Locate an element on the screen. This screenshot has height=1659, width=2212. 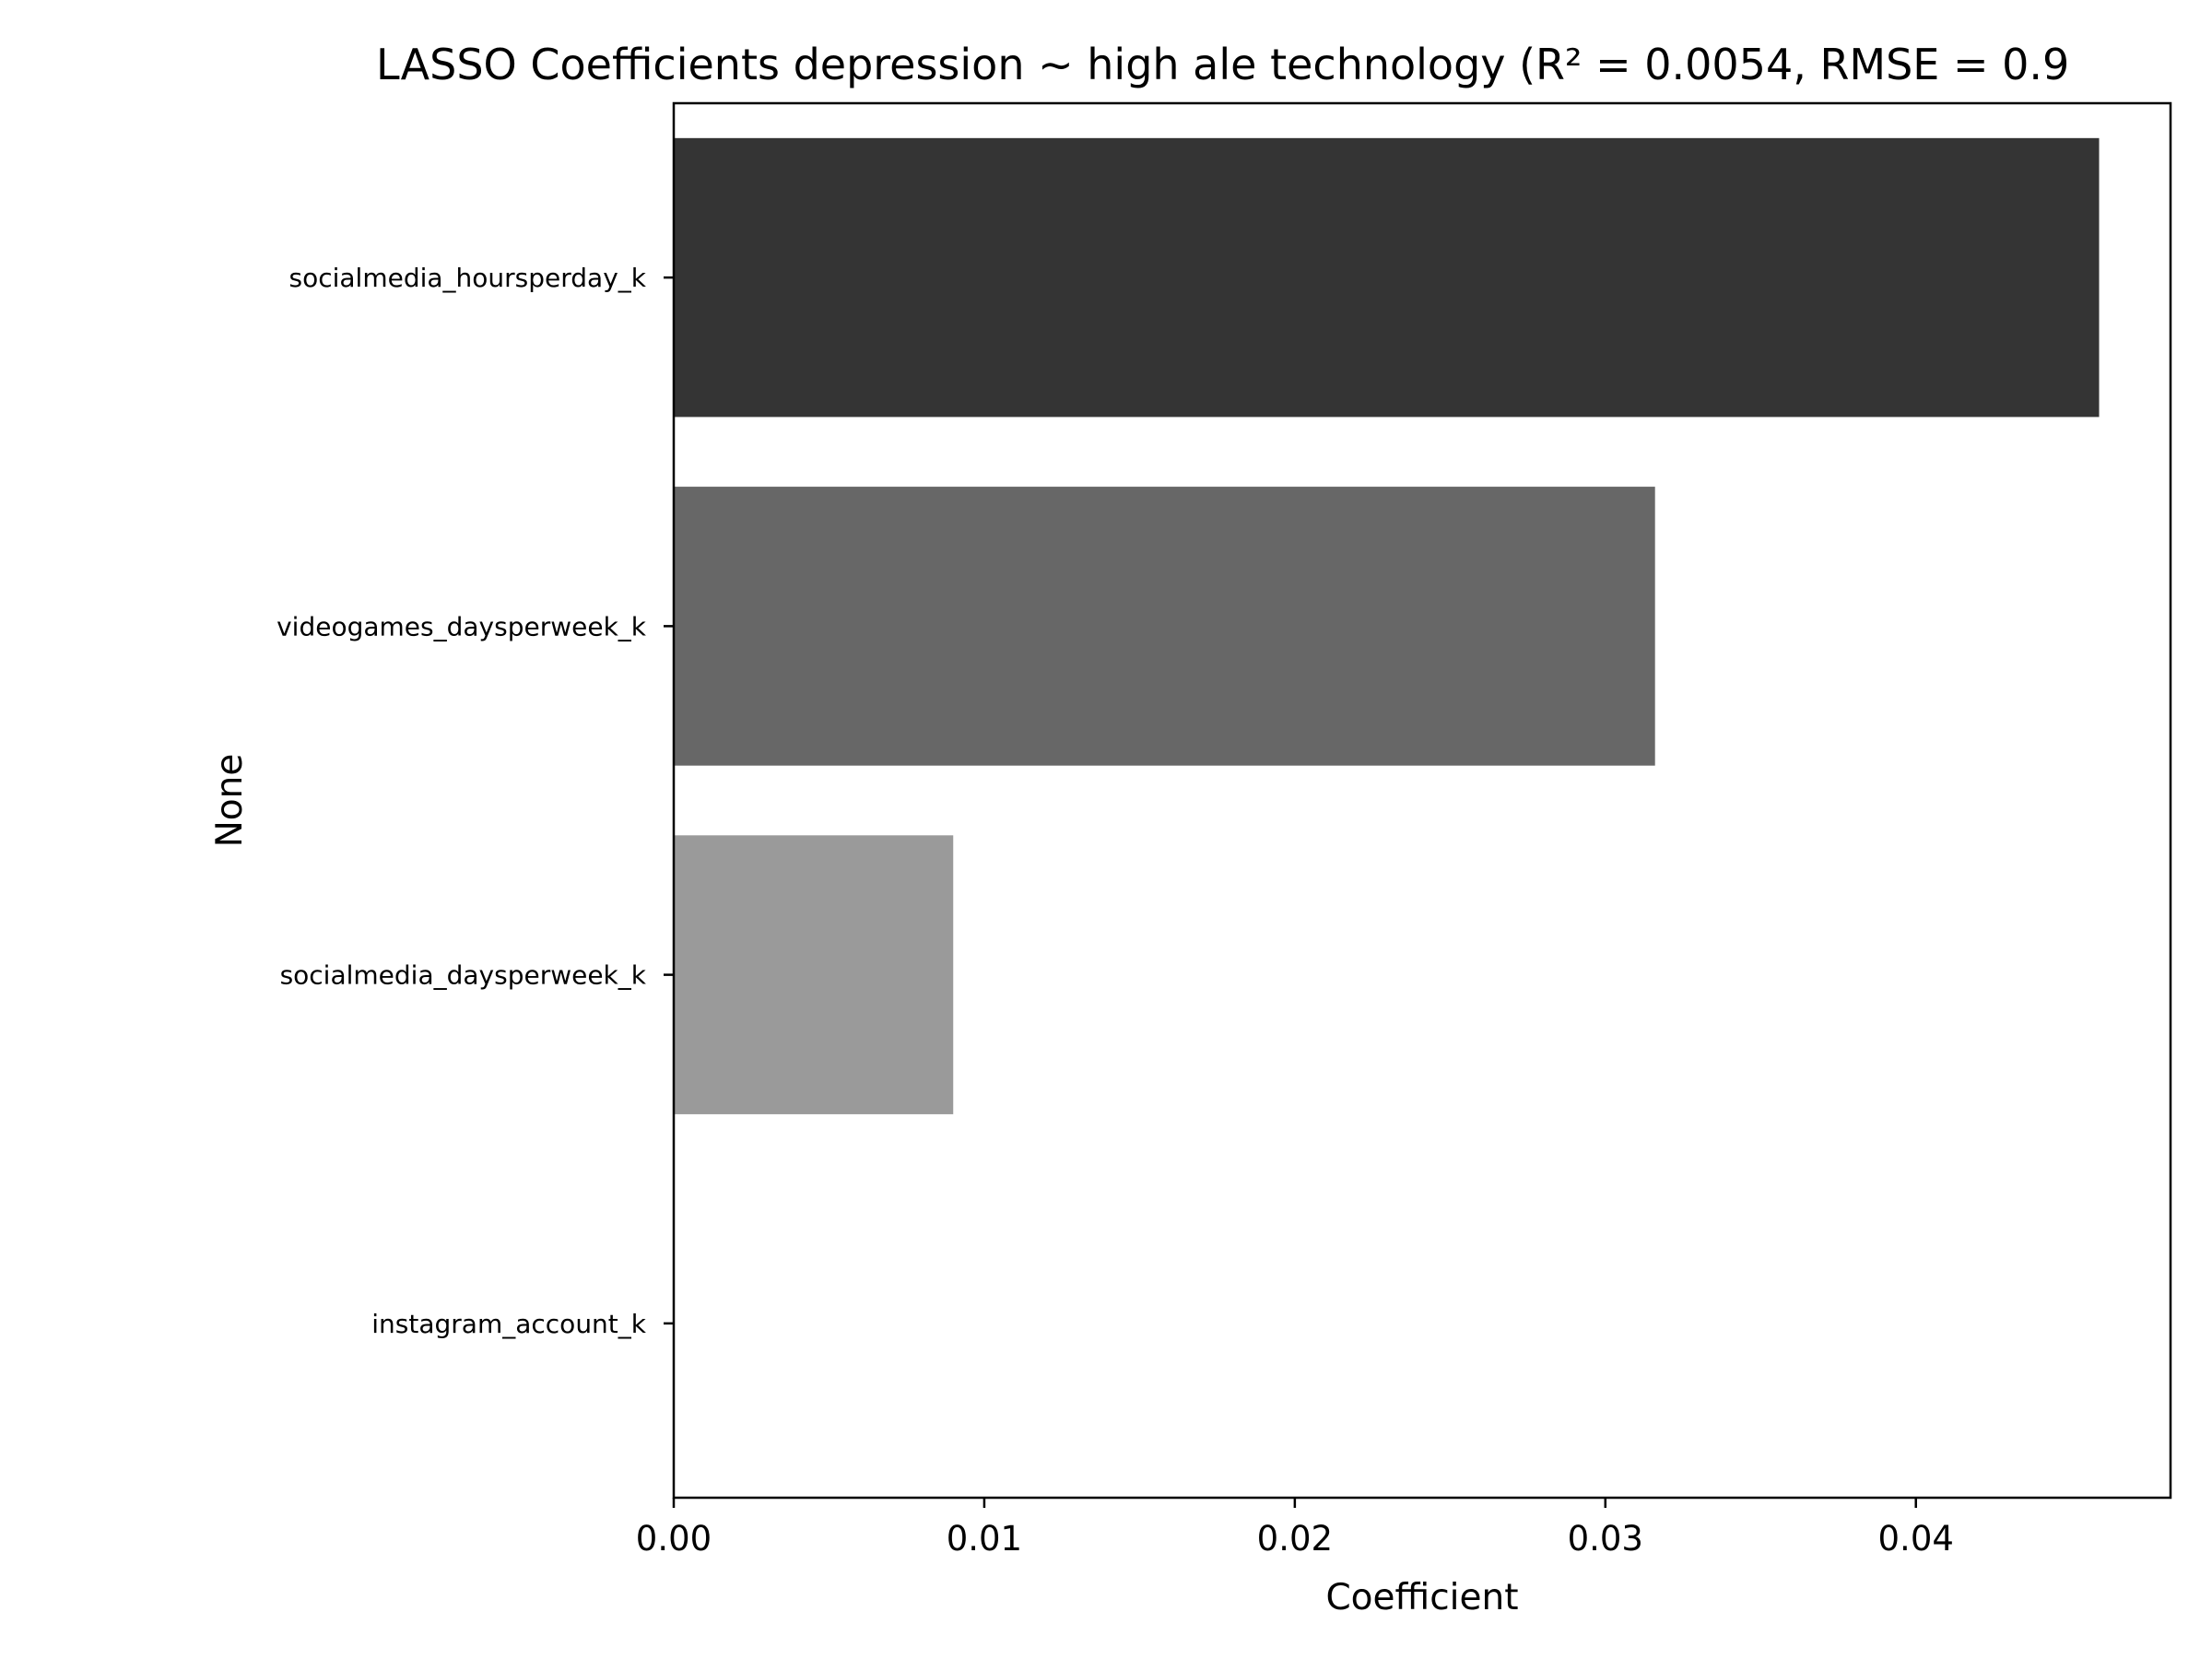
y-axis-label: None is located at coordinates (230, 801).